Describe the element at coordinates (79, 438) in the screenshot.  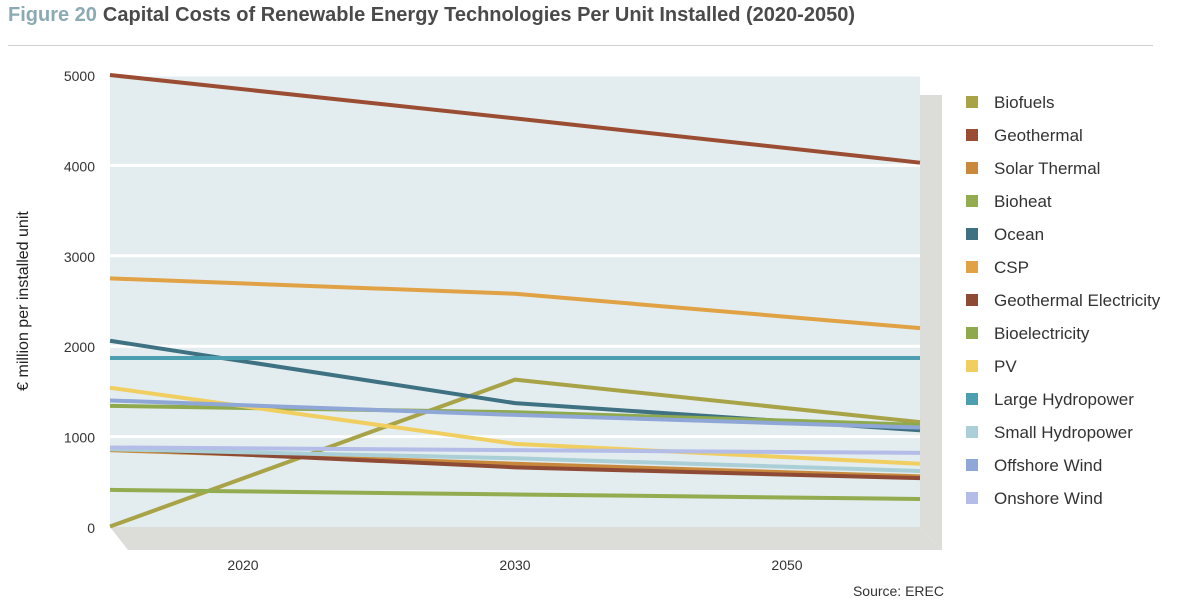
I see `y-tick-label: 1000` at that location.